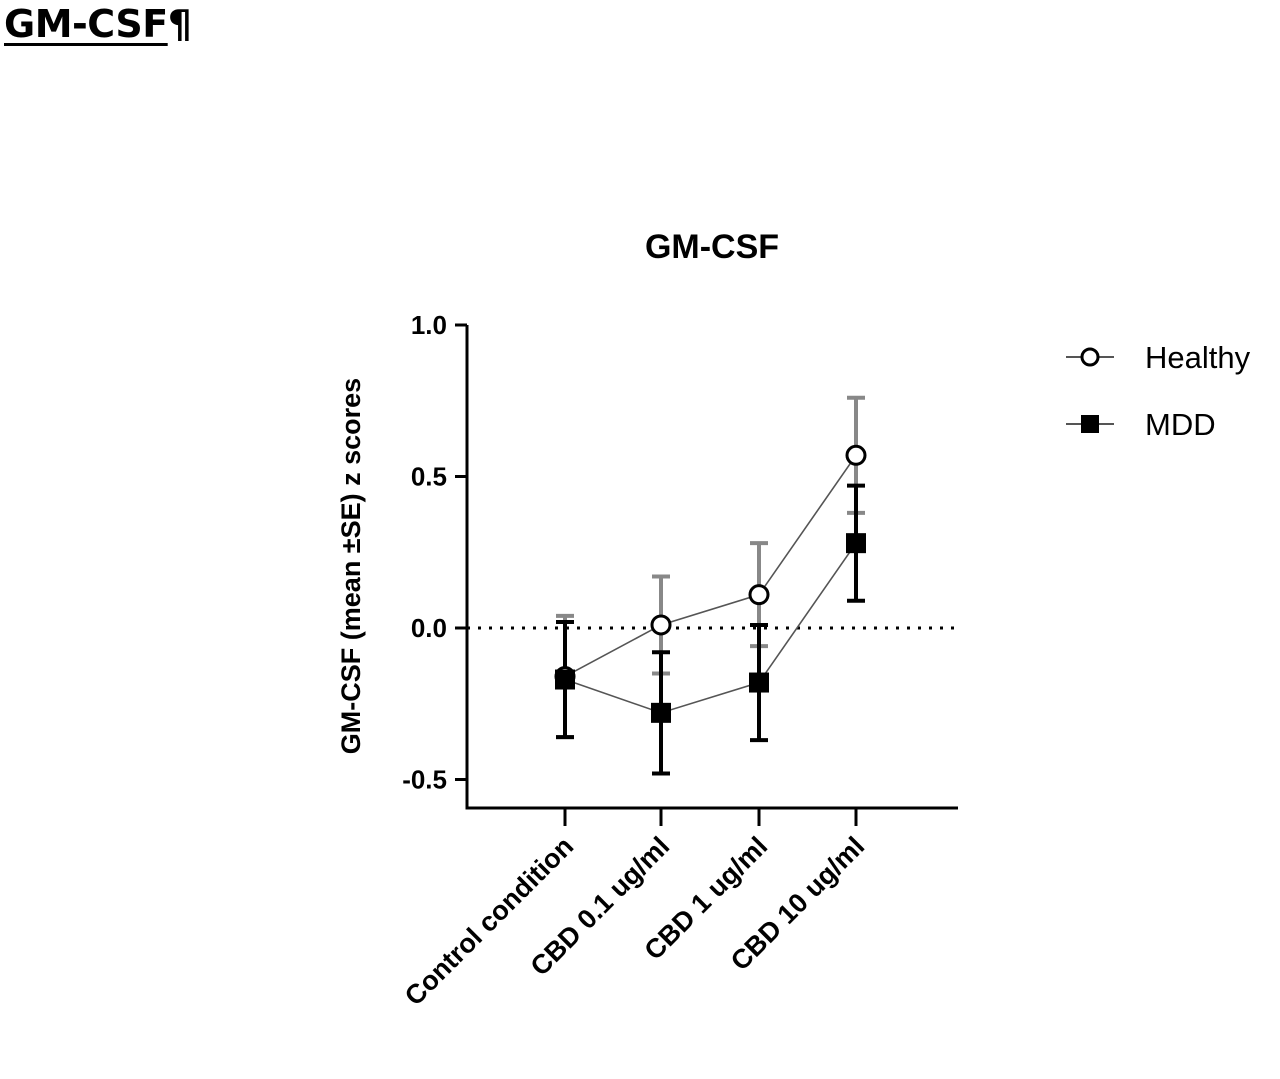  I want to click on x-tick-label: Control condition, so click(489, 921).